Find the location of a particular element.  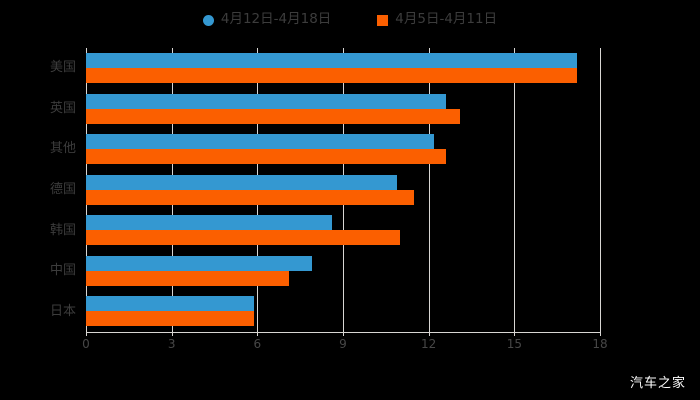

y-axis-label: 中国 is located at coordinates (62, 271).